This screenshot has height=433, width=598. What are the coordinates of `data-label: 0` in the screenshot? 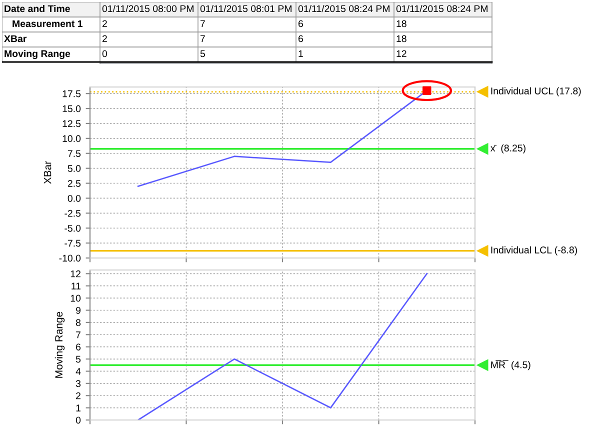 It's located at (105, 54).